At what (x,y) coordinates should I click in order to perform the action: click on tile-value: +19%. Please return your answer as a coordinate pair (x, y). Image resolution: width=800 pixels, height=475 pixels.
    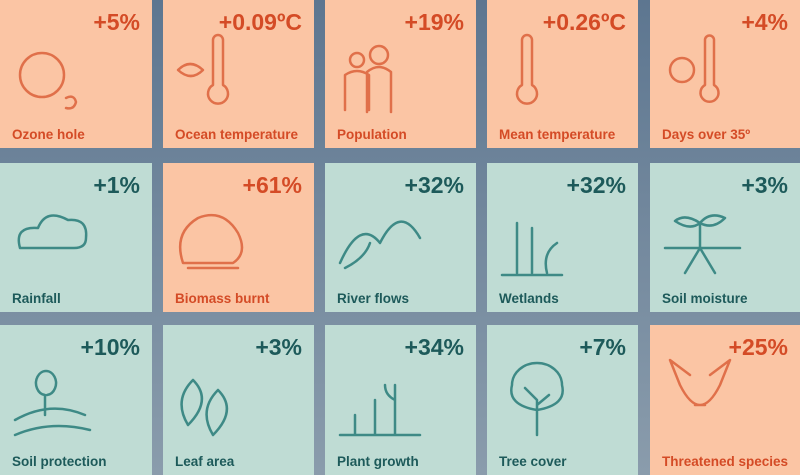
    Looking at the image, I should click on (434, 22).